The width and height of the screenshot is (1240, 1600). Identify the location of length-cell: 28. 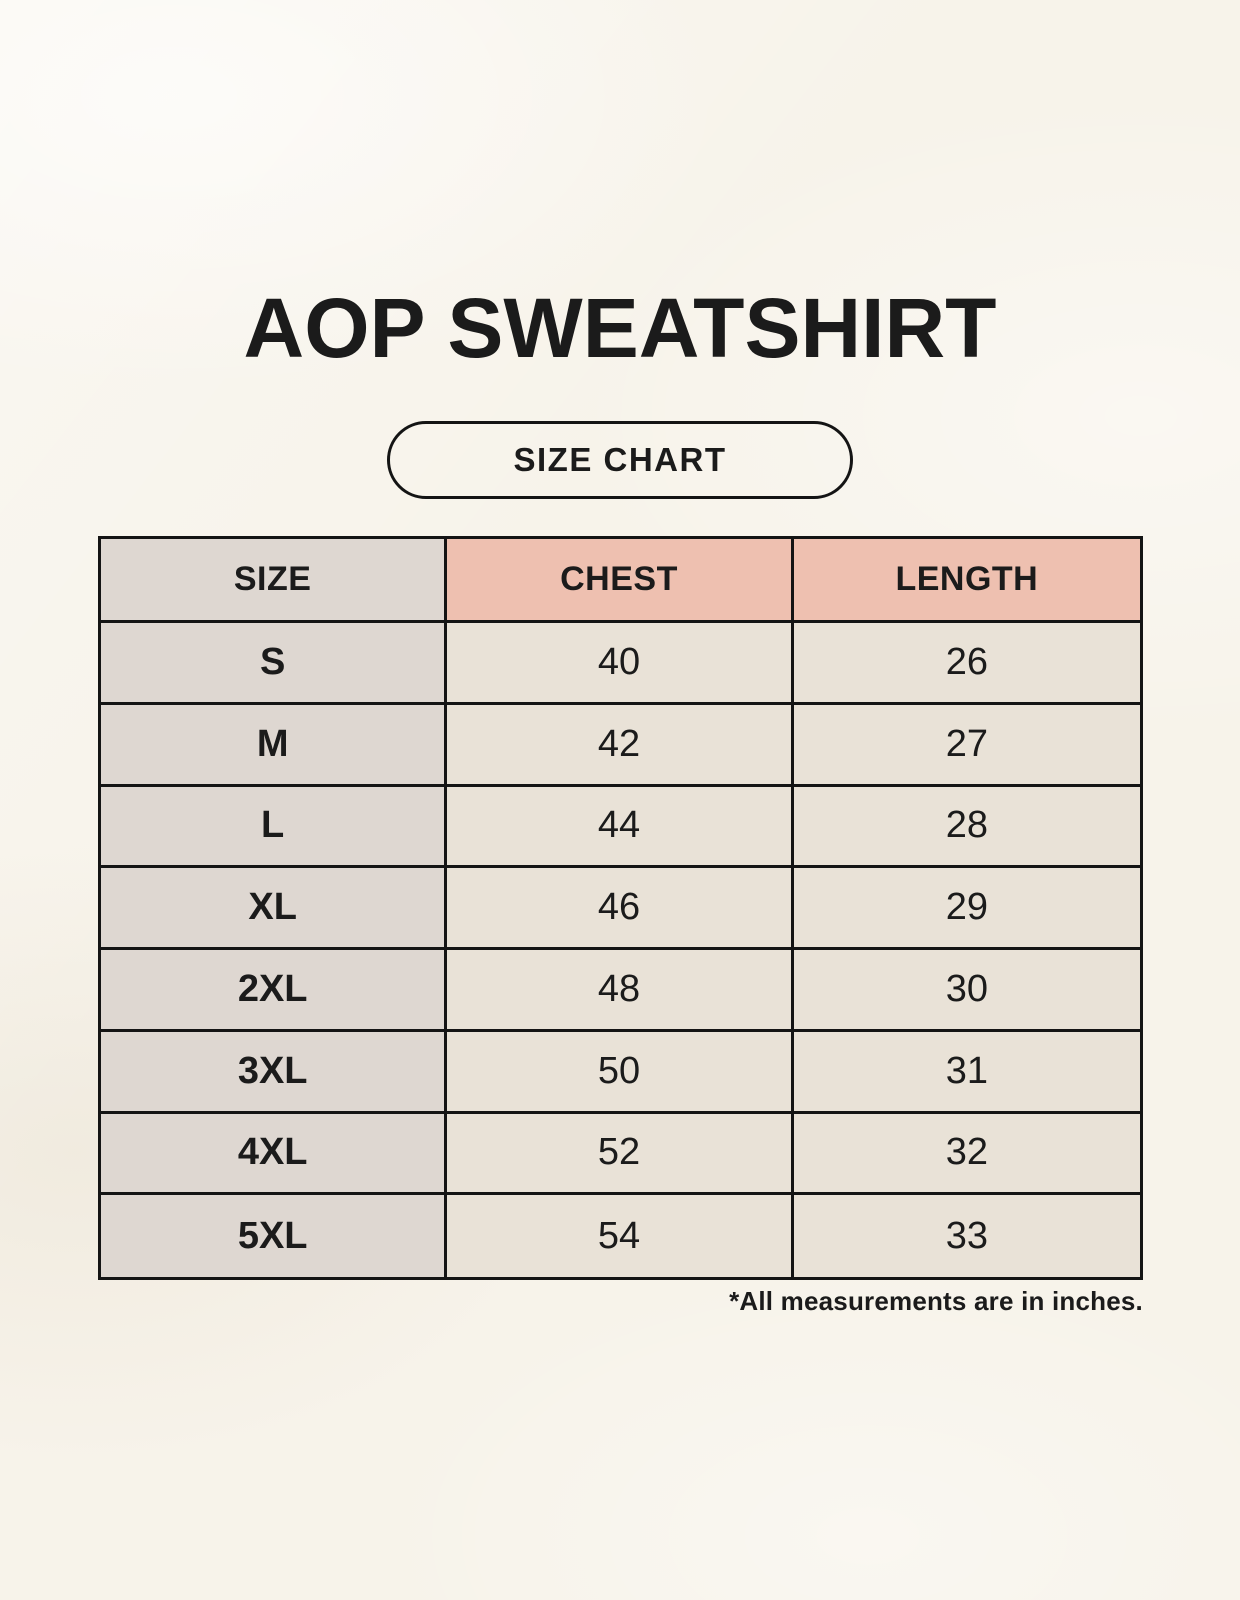
(966, 827).